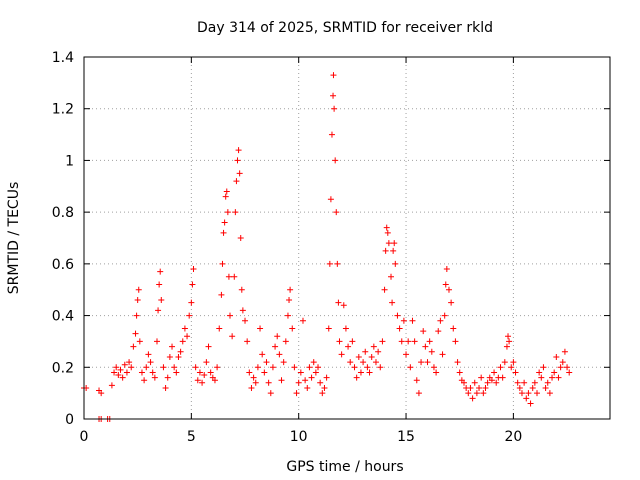 The width and height of the screenshot is (640, 480). I want to click on y-tick-label: 1.2, so click(63, 110).